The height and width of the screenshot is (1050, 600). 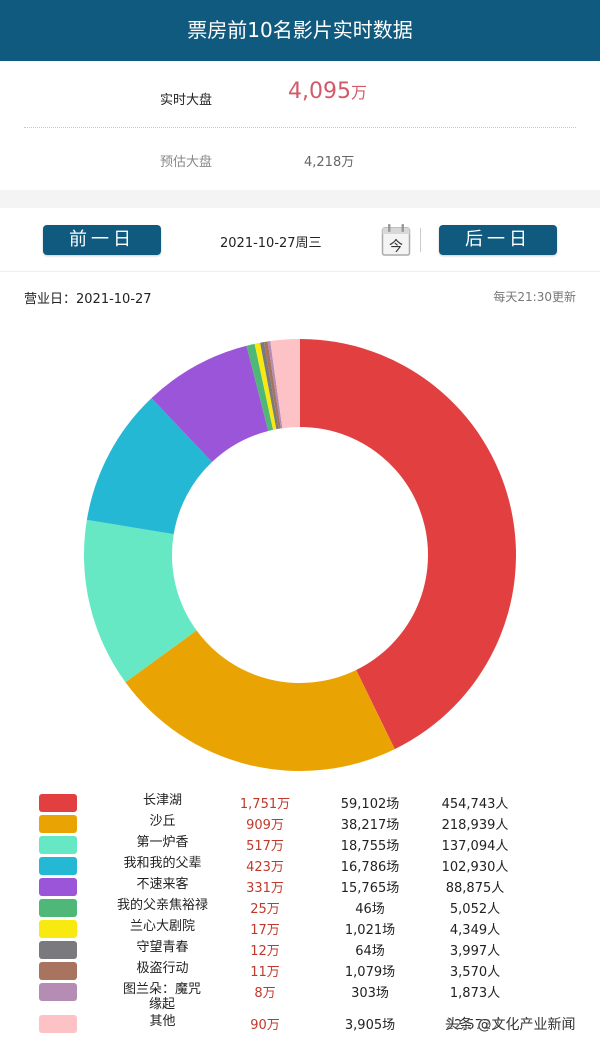 What do you see at coordinates (300, 970) in the screenshot?
I see `legend-row: 极盗行动 11万 1,079场 3,570人` at bounding box center [300, 970].